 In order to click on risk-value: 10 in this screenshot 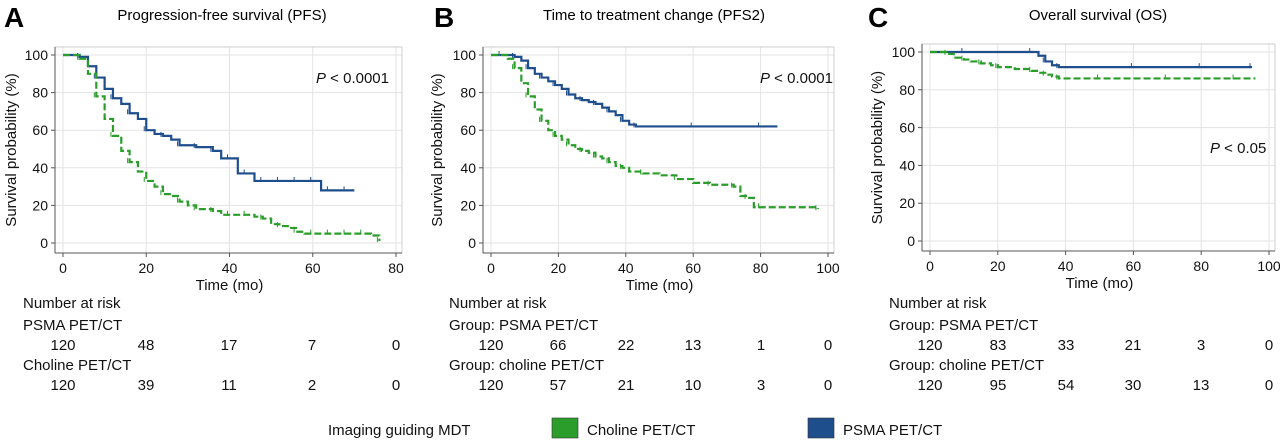, I will do `click(693, 385)`.